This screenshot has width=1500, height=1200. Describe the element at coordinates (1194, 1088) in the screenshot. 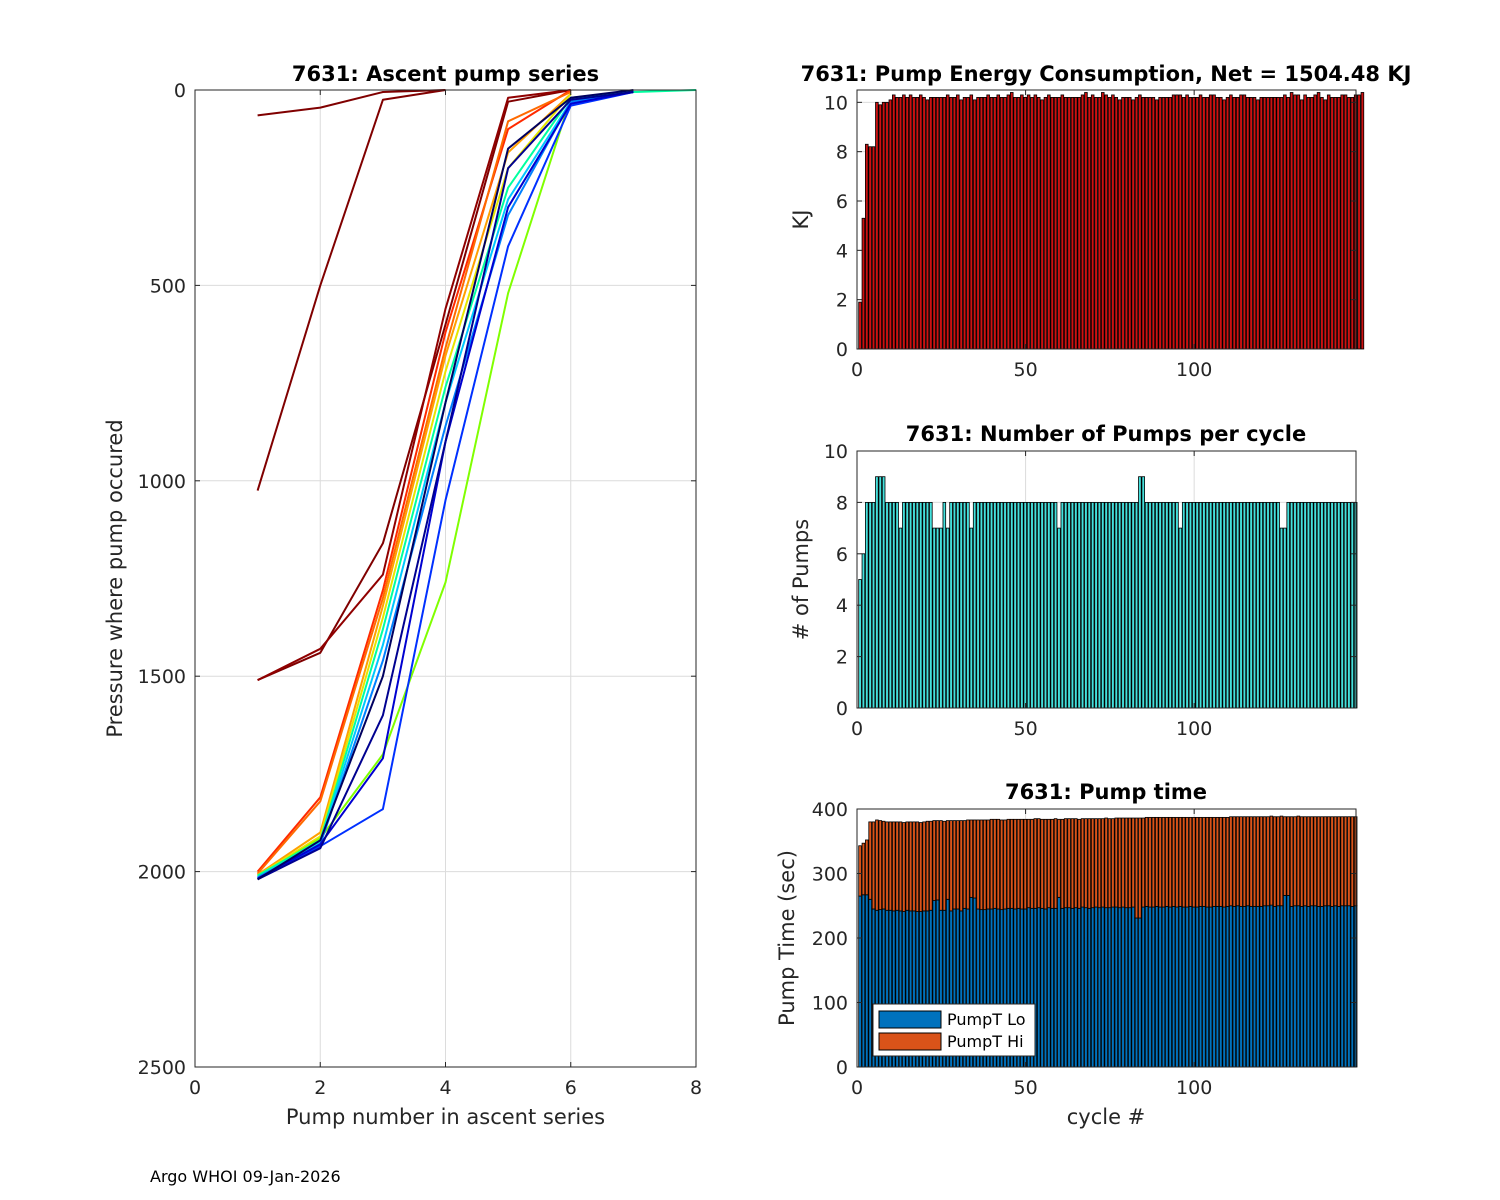

I see `pumptime-xtick-label-2: 100` at that location.